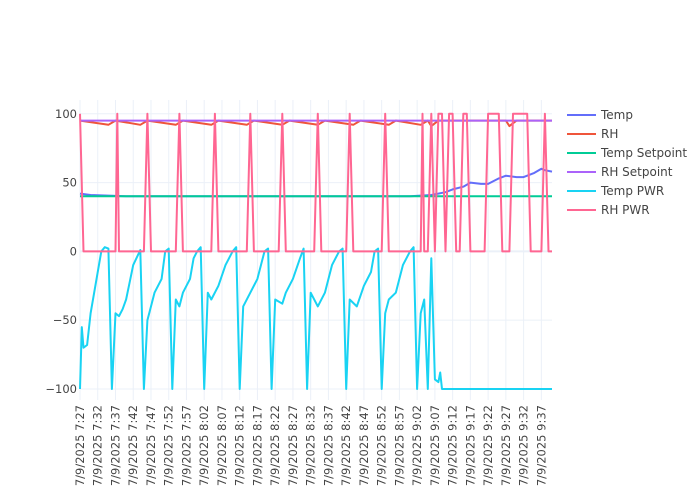  I want to click on x-tick-label: 7/9/2025 9:02, so click(417, 445).